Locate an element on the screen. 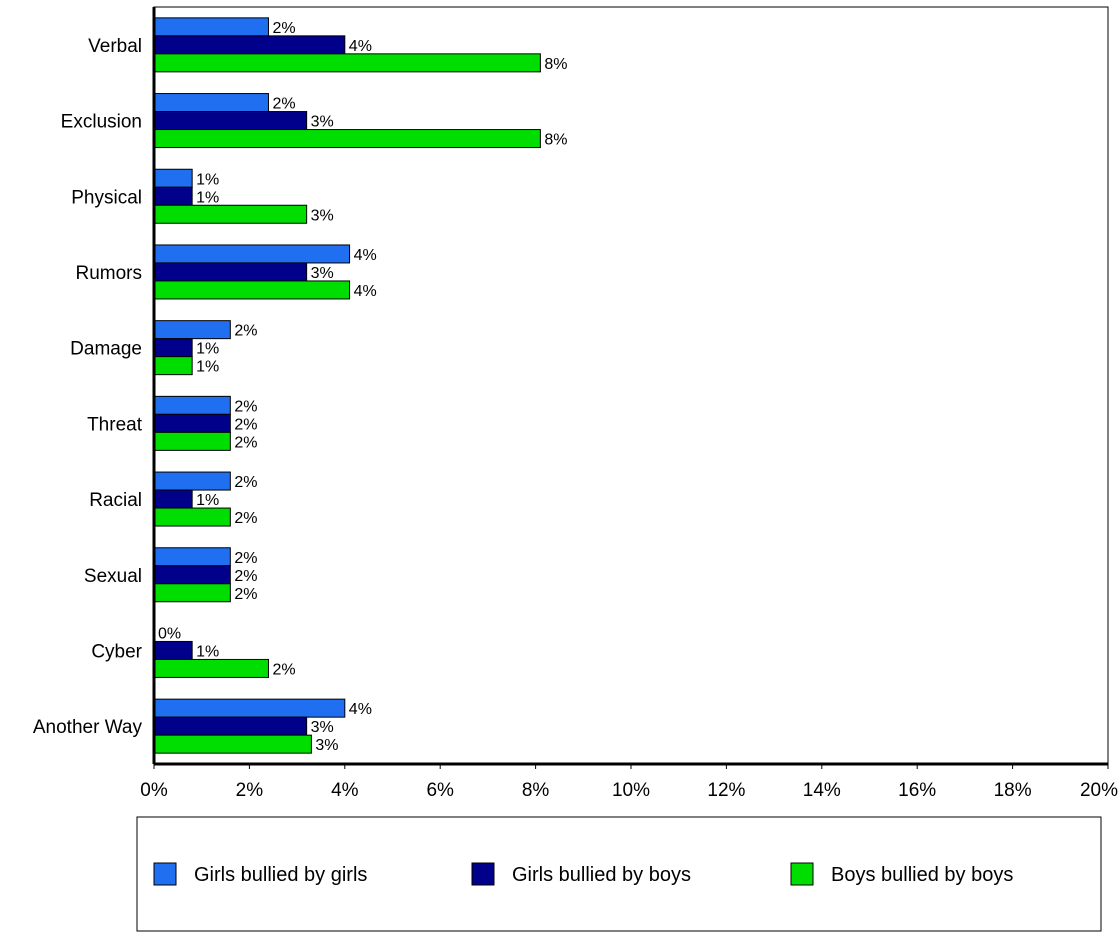  bar-value-label: 0% is located at coordinates (169, 633).